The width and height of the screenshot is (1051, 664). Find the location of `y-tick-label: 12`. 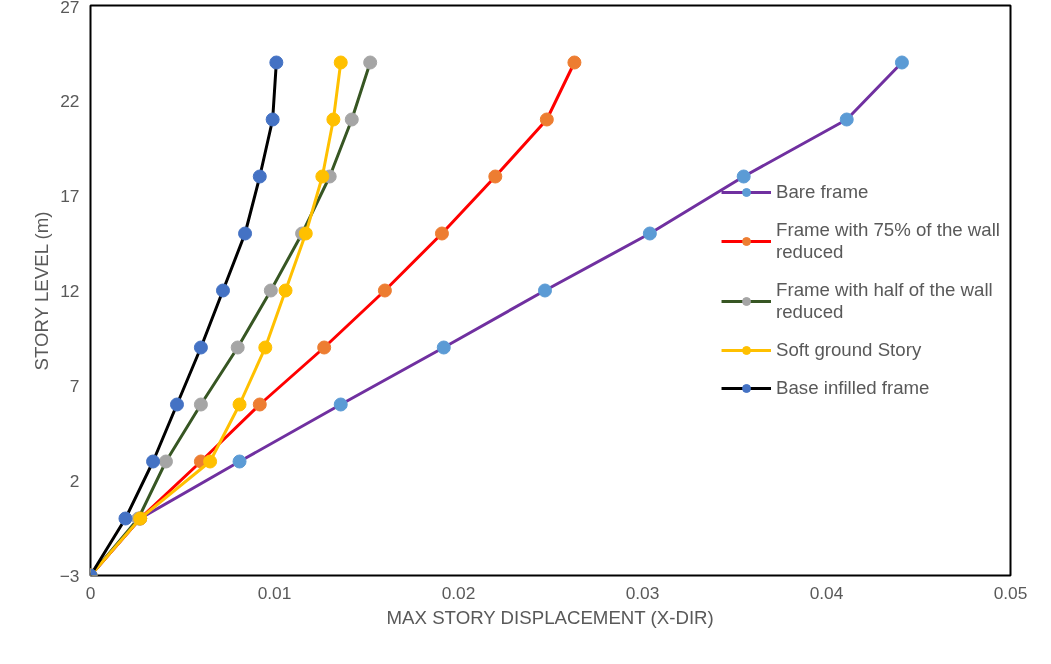

y-tick-label: 12 is located at coordinates (70, 290).